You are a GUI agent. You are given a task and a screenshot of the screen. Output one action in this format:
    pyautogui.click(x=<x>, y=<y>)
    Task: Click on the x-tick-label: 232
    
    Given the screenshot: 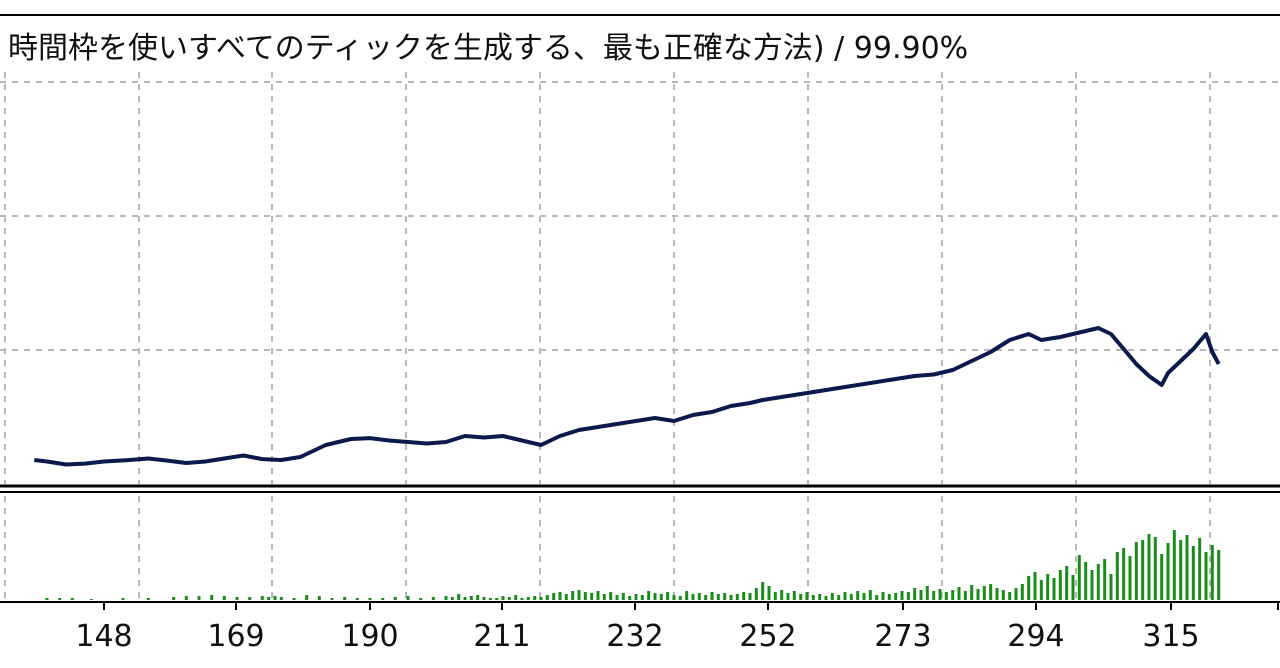 What is the action you would take?
    pyautogui.click(x=634, y=636)
    